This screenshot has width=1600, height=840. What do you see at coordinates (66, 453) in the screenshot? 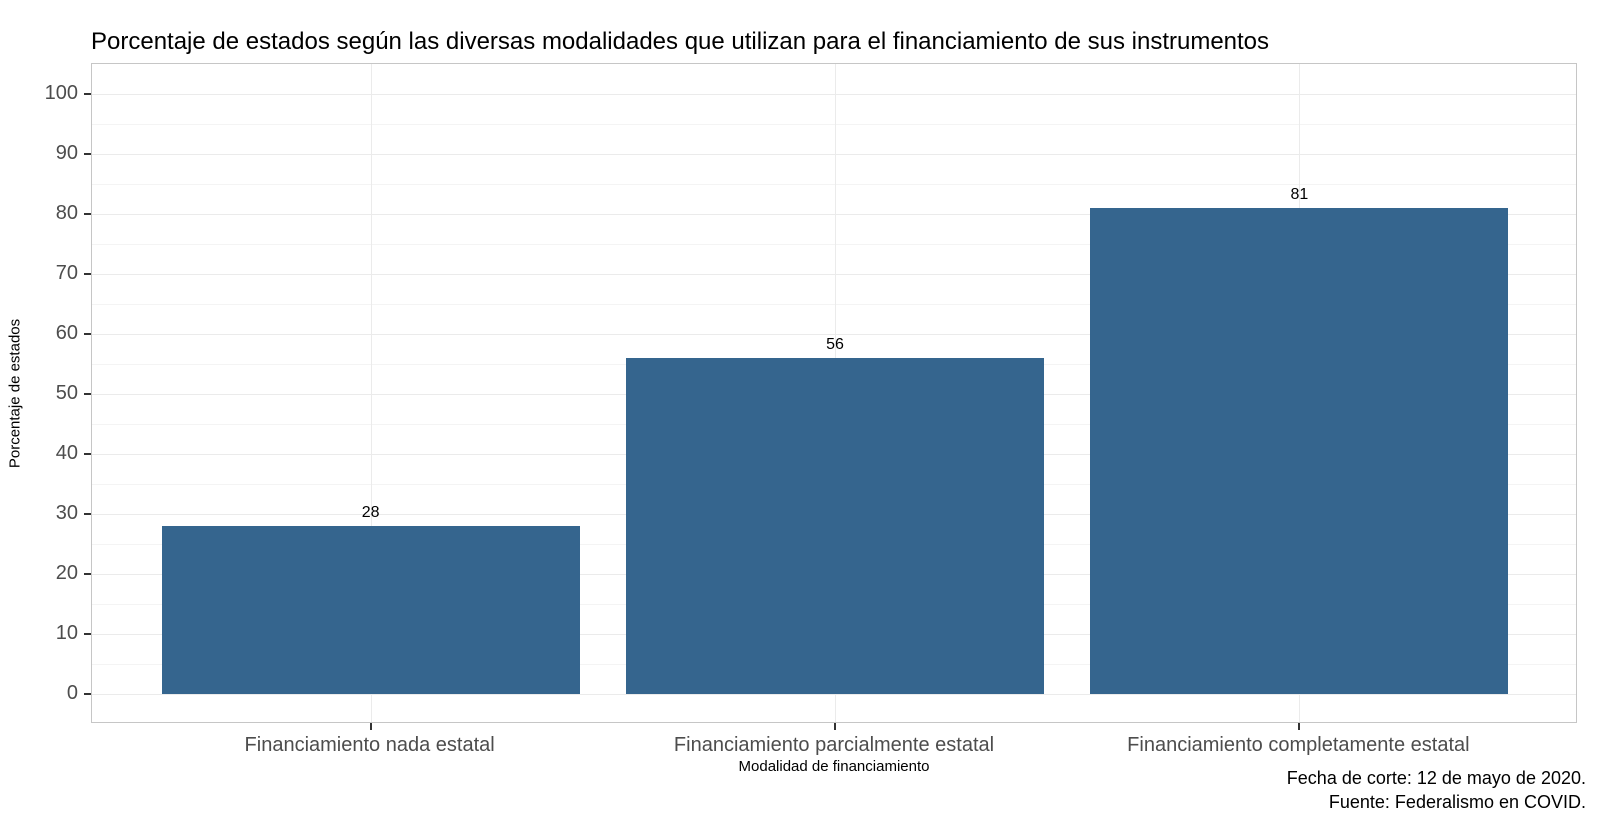
I see `y-tick-label-40: 40` at bounding box center [66, 453].